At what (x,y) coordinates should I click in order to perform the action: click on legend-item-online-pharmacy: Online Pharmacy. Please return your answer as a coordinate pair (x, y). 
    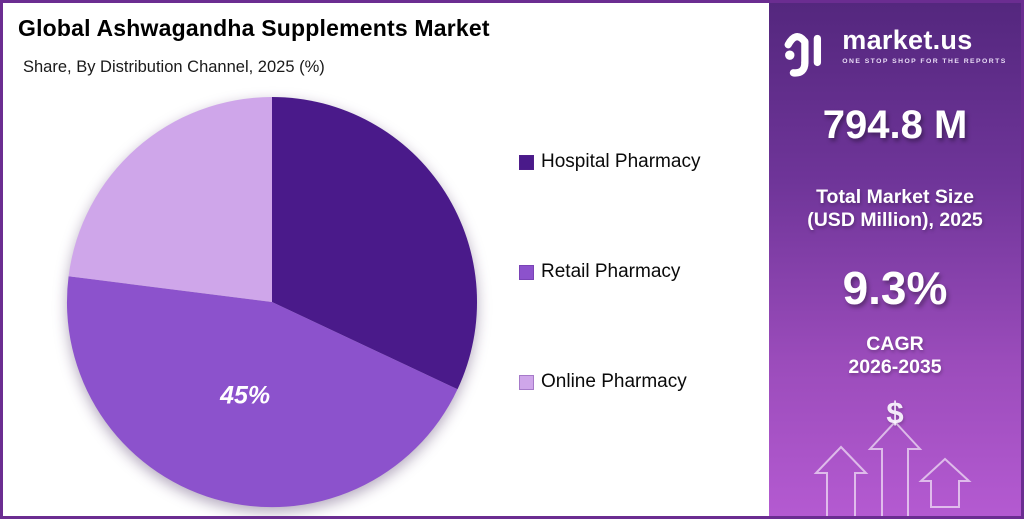
    Looking at the image, I should click on (644, 382).